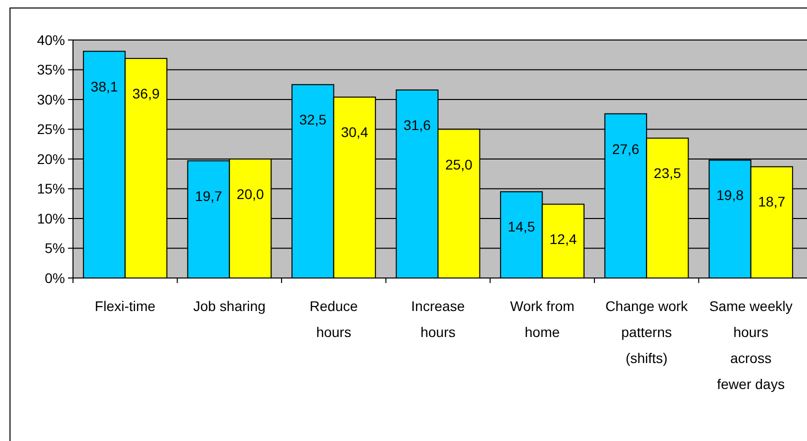 The height and width of the screenshot is (441, 807). I want to click on x-tick-label: Increase hours, so click(438, 319).